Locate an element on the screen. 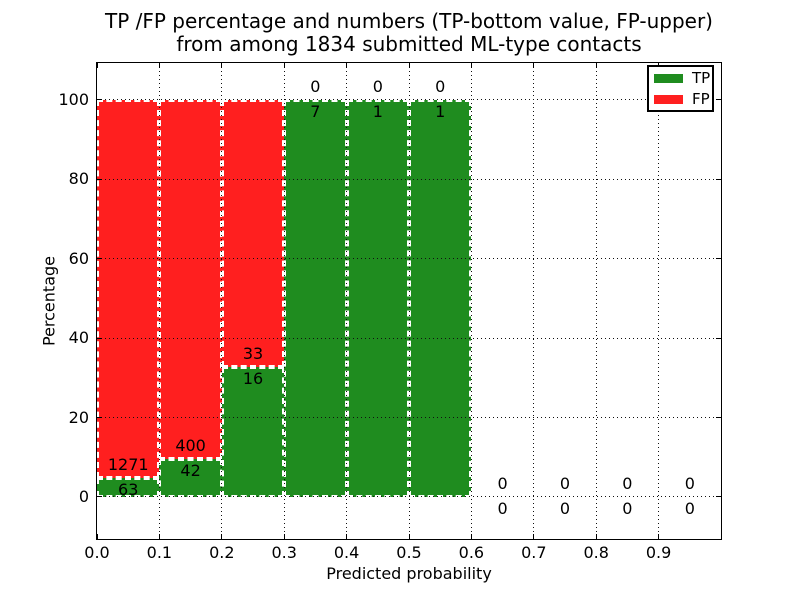  tp-count-label: 42 is located at coordinates (190, 471).